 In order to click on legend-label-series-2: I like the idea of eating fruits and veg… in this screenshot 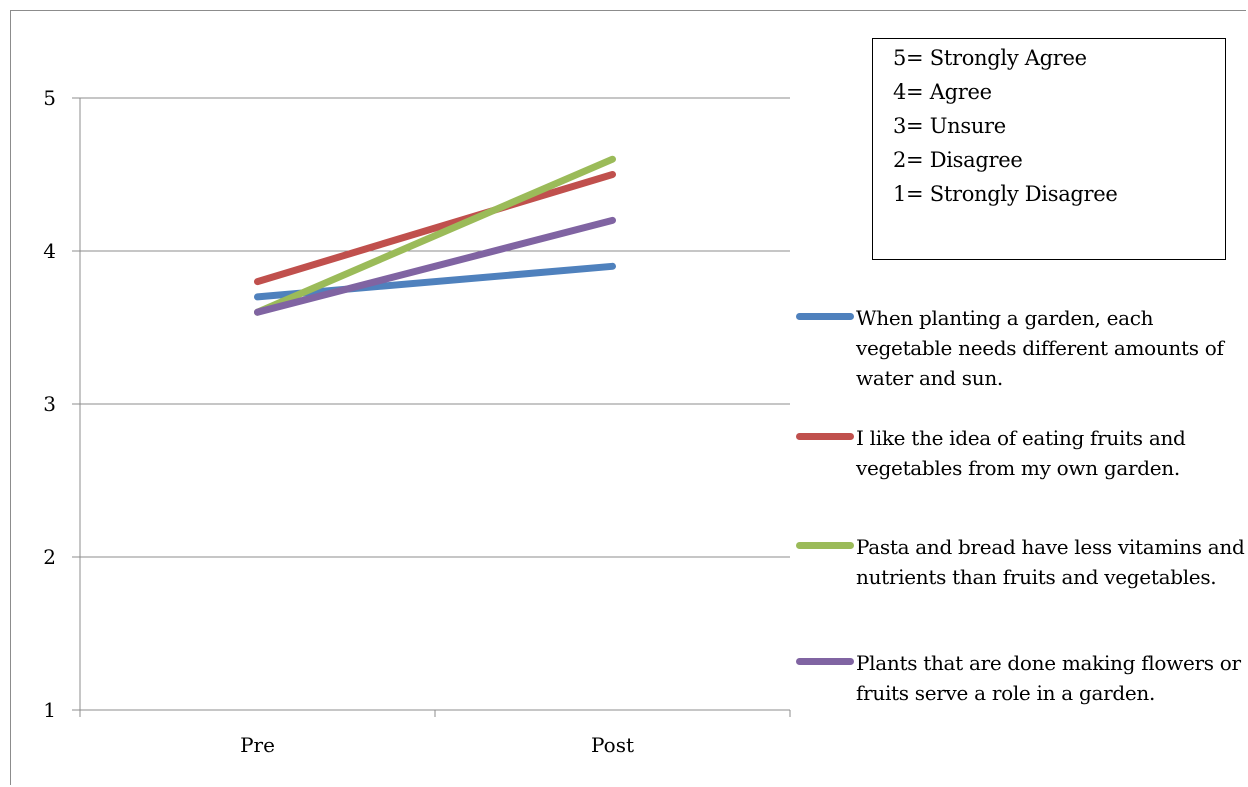, I will do `click(1021, 453)`.